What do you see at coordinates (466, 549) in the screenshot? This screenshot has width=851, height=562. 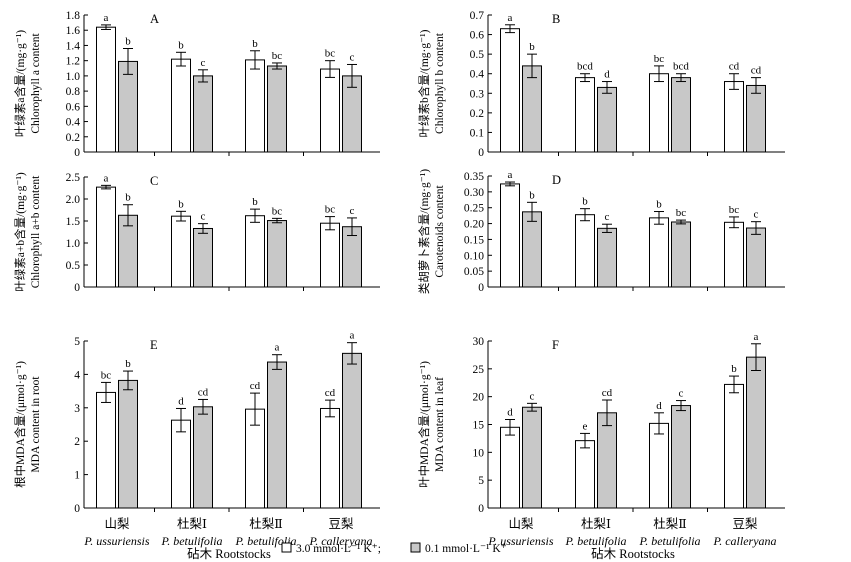 I see `legend-label-low-k: 0.1 mmol·L⁻¹ K⁺` at bounding box center [466, 549].